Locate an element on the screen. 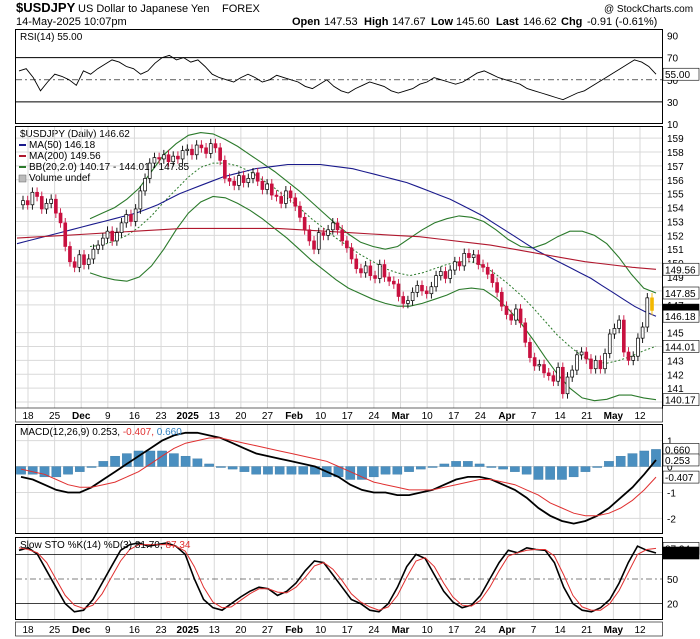 The image size is (700, 639). x-tick-label: 25 is located at coordinates (55, 416).